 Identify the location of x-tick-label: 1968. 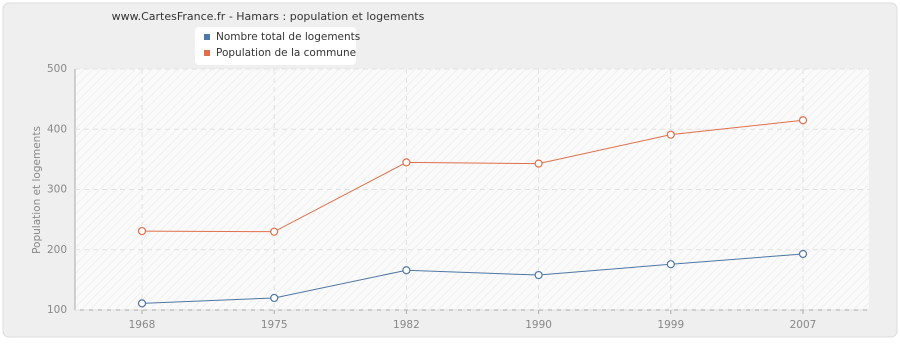
(142, 325).